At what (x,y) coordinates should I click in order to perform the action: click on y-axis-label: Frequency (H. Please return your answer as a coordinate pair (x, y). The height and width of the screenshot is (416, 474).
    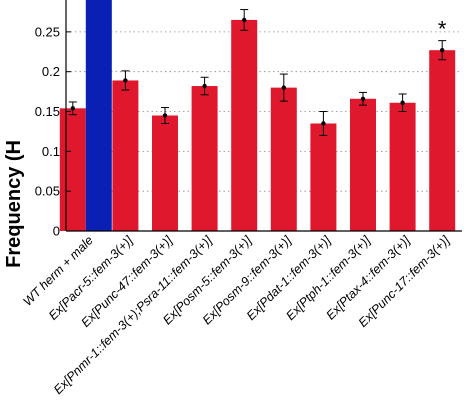
    Looking at the image, I should click on (14, 204).